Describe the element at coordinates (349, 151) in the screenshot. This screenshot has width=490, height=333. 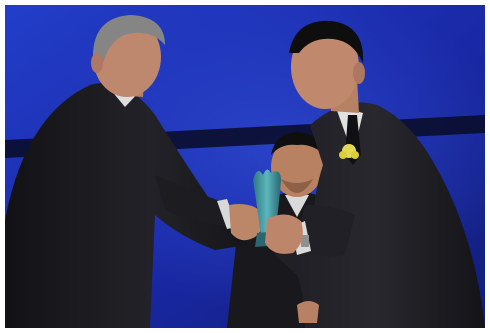
I see `boutonniere` at that location.